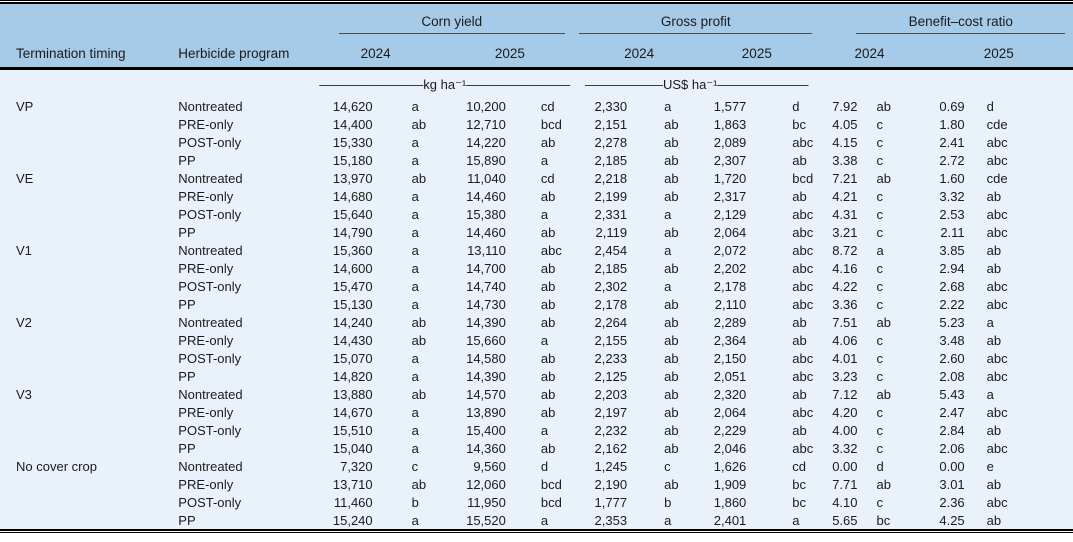 Image resolution: width=1073 pixels, height=542 pixels. Describe the element at coordinates (997, 124) in the screenshot. I see `bcr-2025-letter: cde` at that location.